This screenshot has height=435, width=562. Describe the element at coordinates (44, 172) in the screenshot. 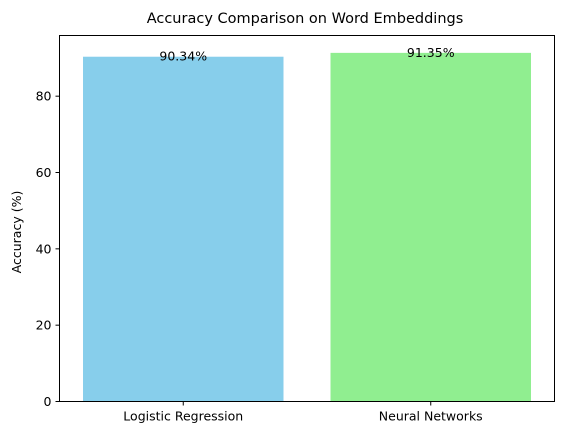

I see `y-tick-label: 60` at that location.